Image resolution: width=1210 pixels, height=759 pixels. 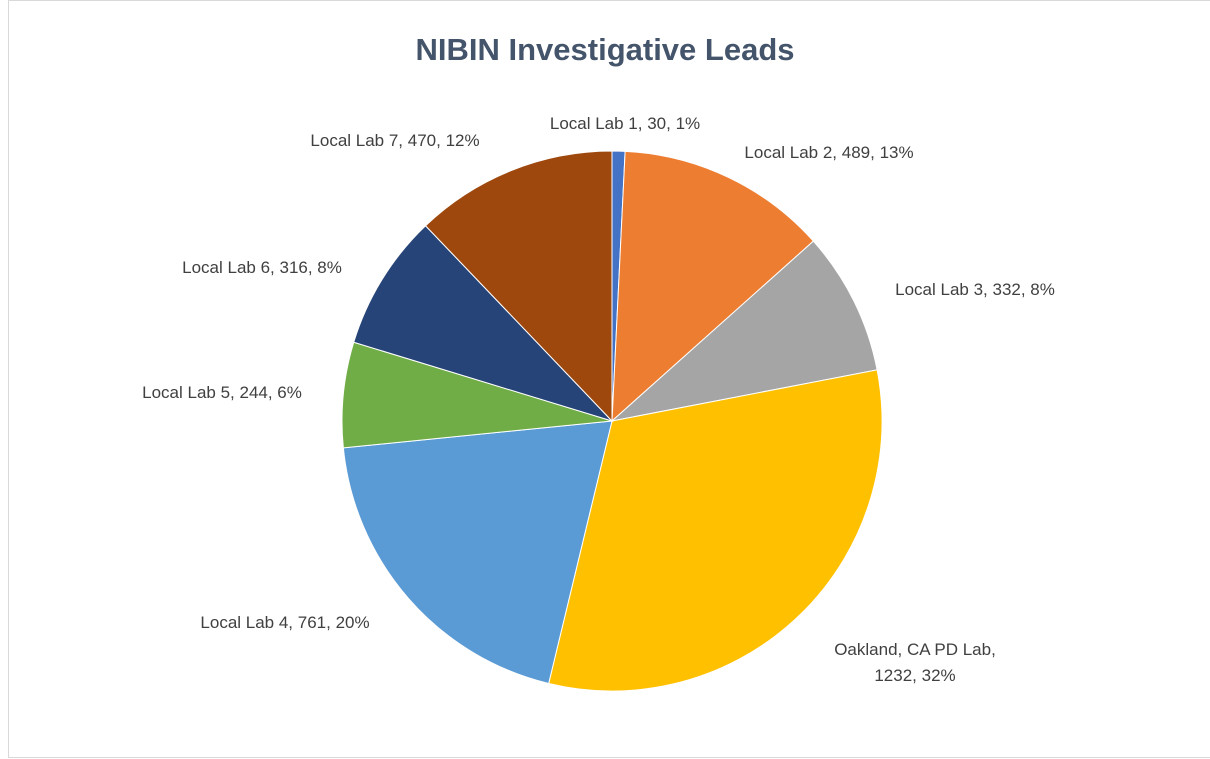 What do you see at coordinates (222, 392) in the screenshot?
I see `data-label: Local Lab 5, 244, 6%` at bounding box center [222, 392].